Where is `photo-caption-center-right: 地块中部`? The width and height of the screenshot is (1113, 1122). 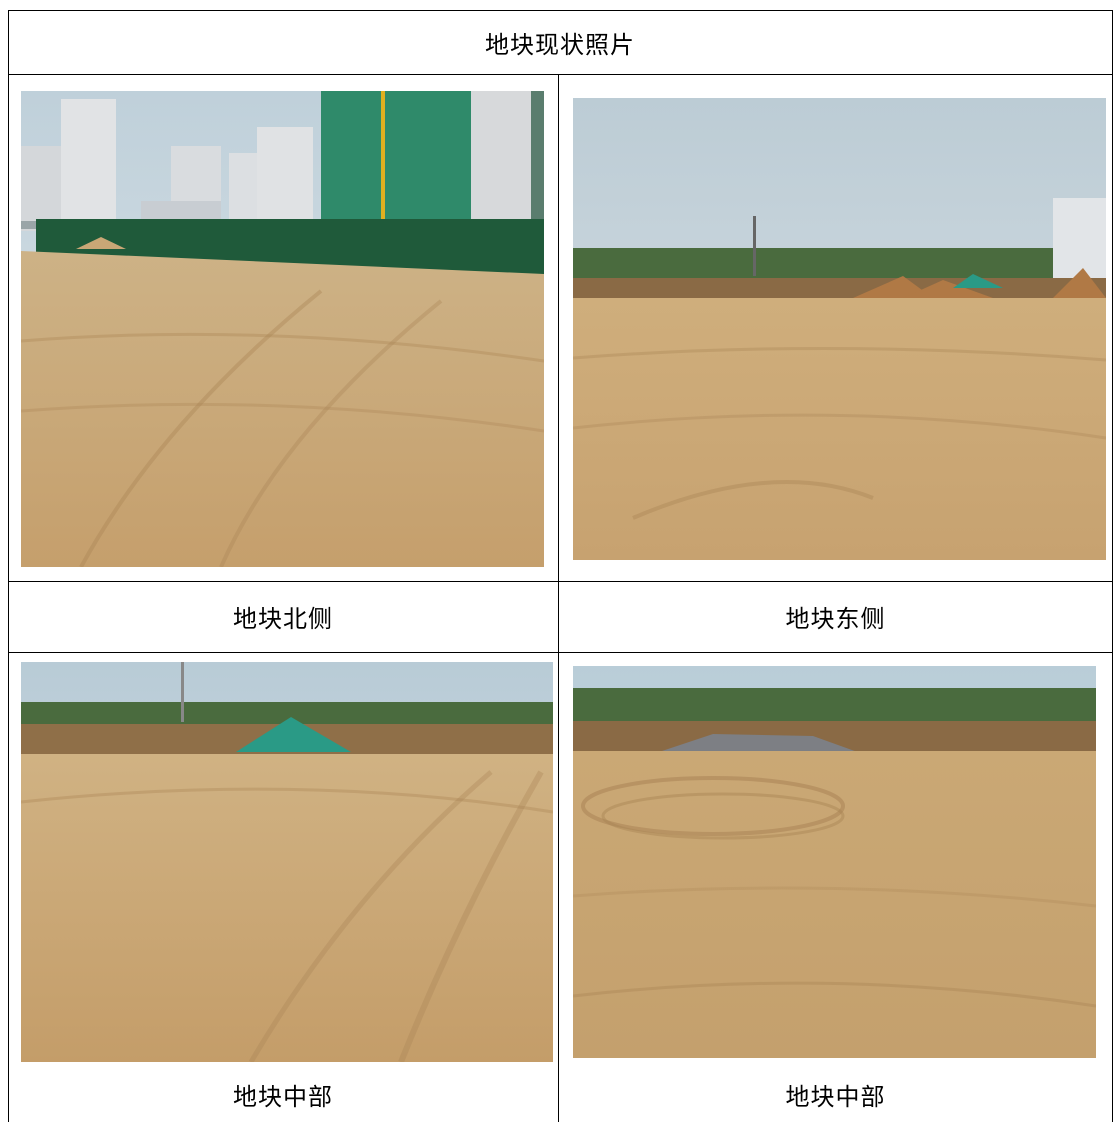 photo-caption-center-right: 地块中部 is located at coordinates (835, 1096).